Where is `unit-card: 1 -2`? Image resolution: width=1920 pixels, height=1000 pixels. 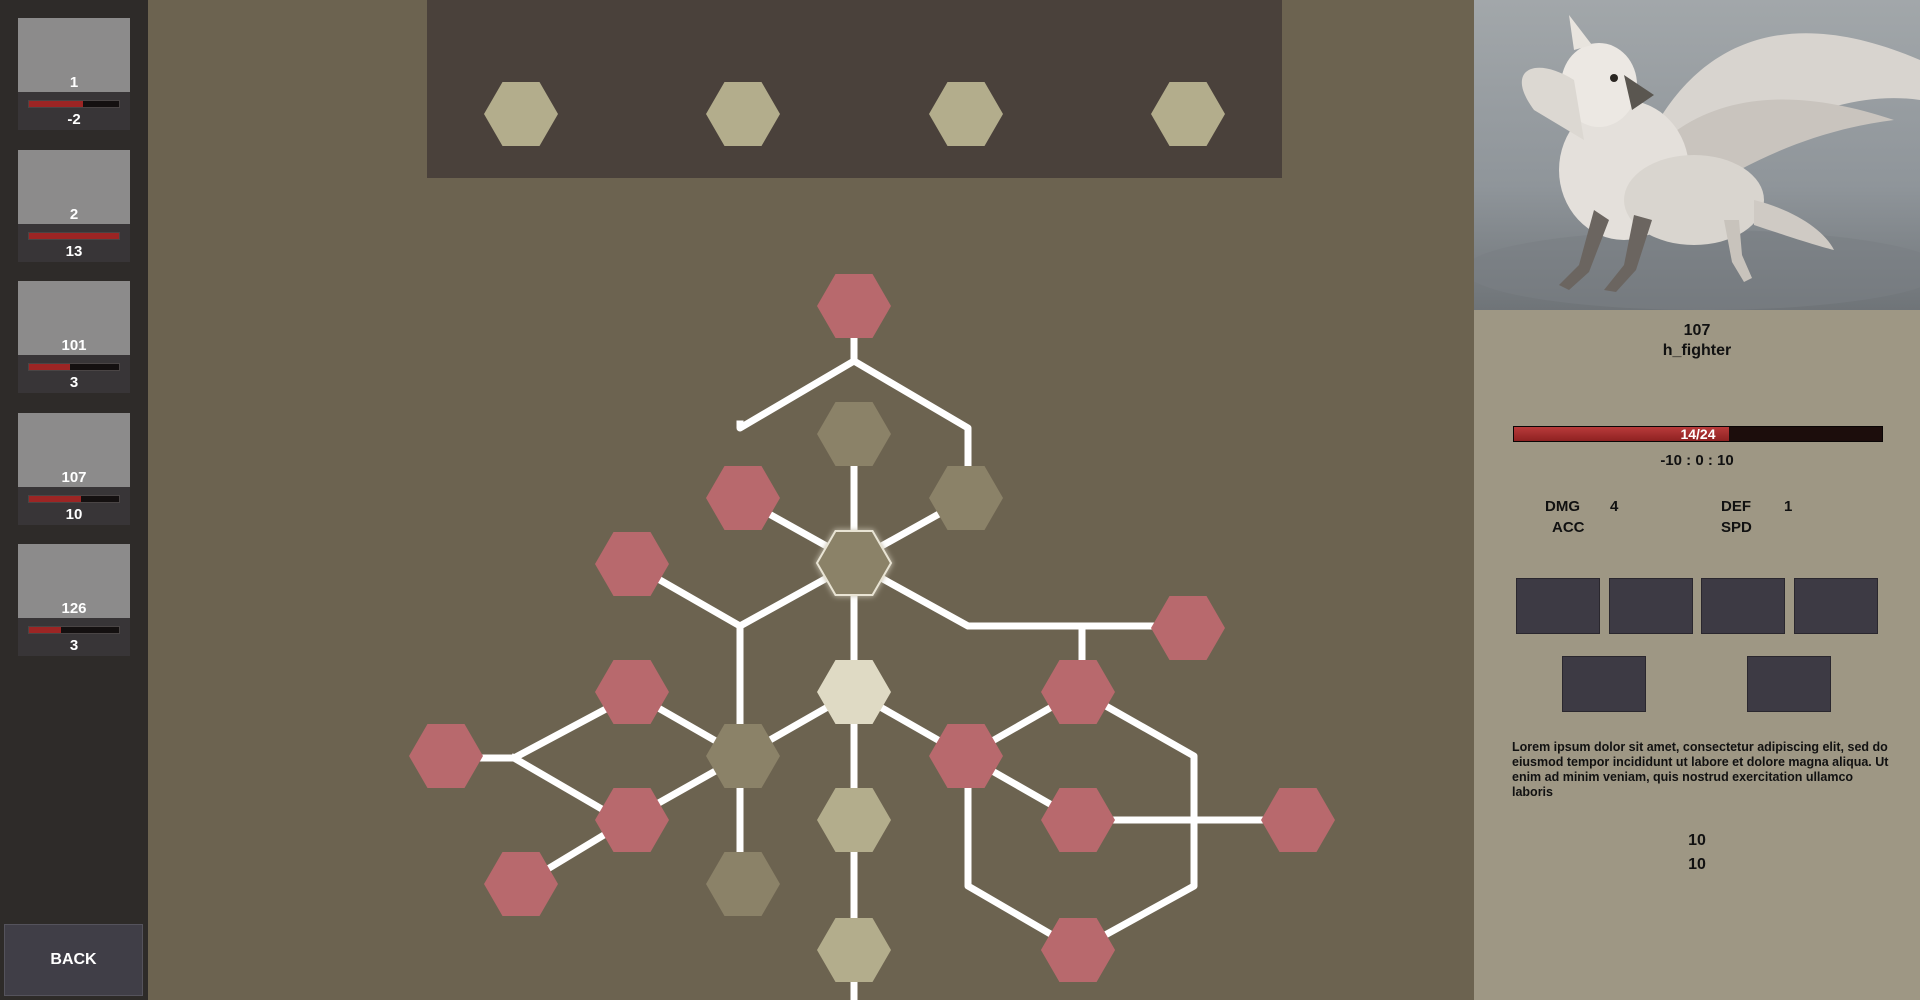
unit-card: 1 -2 is located at coordinates (74, 74).